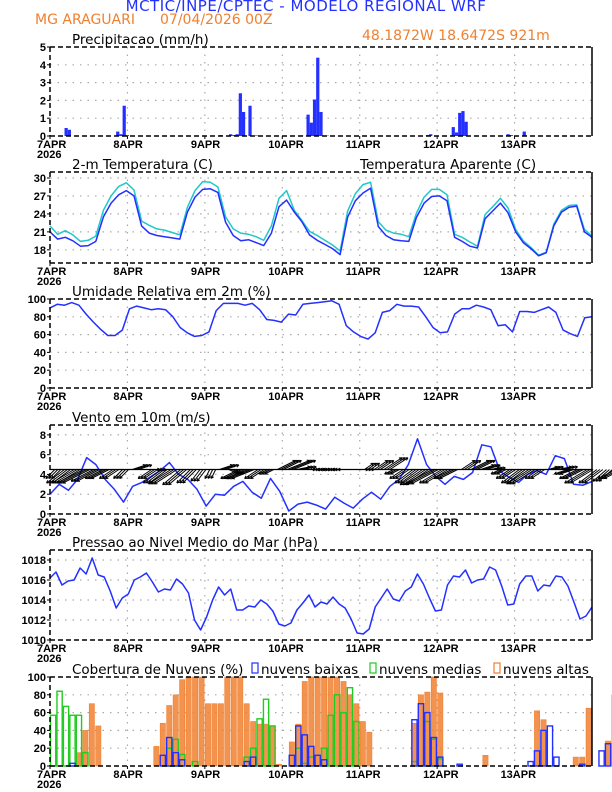  I want to click on panel-title: Cobertura de Nuvens (%), so click(157, 670).